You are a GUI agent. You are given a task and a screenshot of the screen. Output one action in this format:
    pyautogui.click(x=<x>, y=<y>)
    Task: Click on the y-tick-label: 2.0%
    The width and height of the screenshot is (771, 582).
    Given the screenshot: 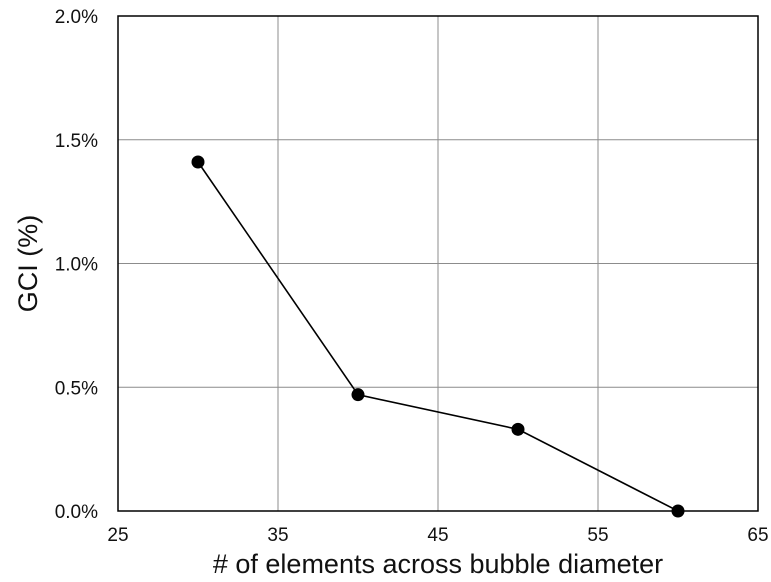 What is the action you would take?
    pyautogui.click(x=76, y=17)
    